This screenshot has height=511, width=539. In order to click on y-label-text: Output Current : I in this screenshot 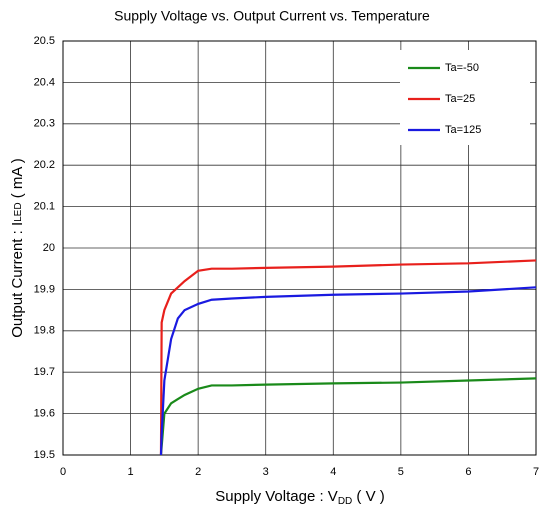, I will do `click(17, 280)`.